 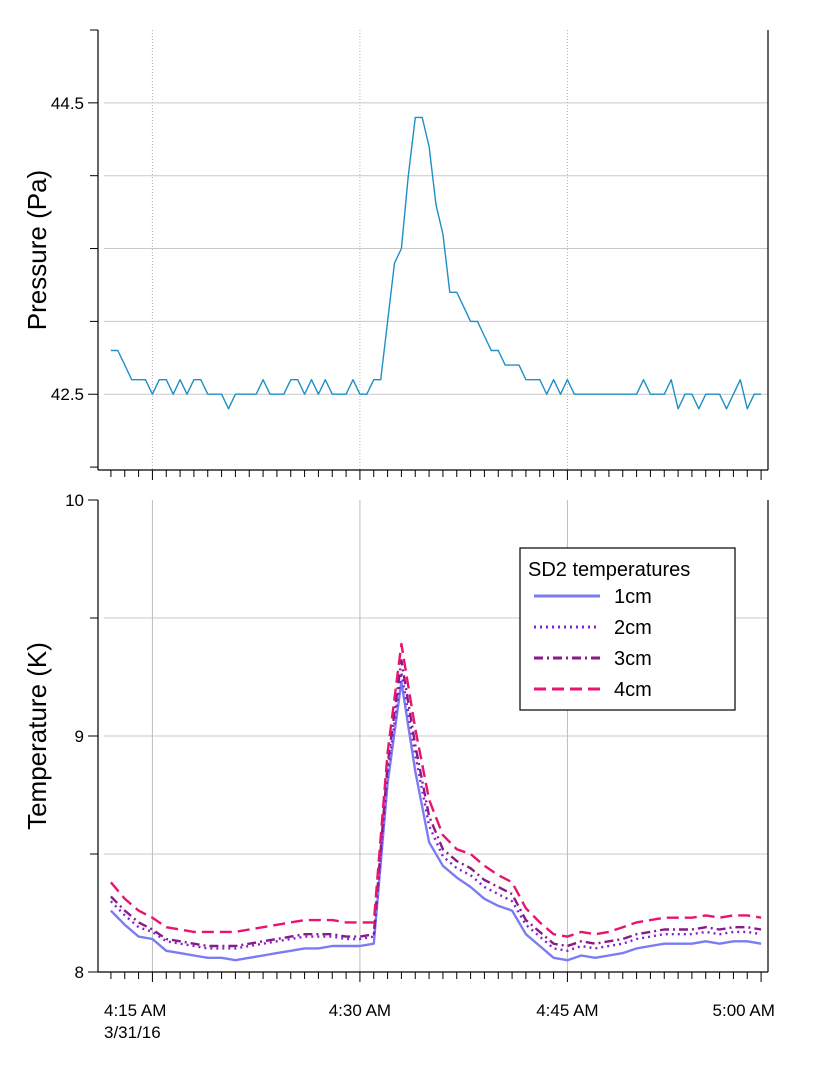 What do you see at coordinates (609, 570) in the screenshot?
I see `legend-title: SD2 temperatures` at bounding box center [609, 570].